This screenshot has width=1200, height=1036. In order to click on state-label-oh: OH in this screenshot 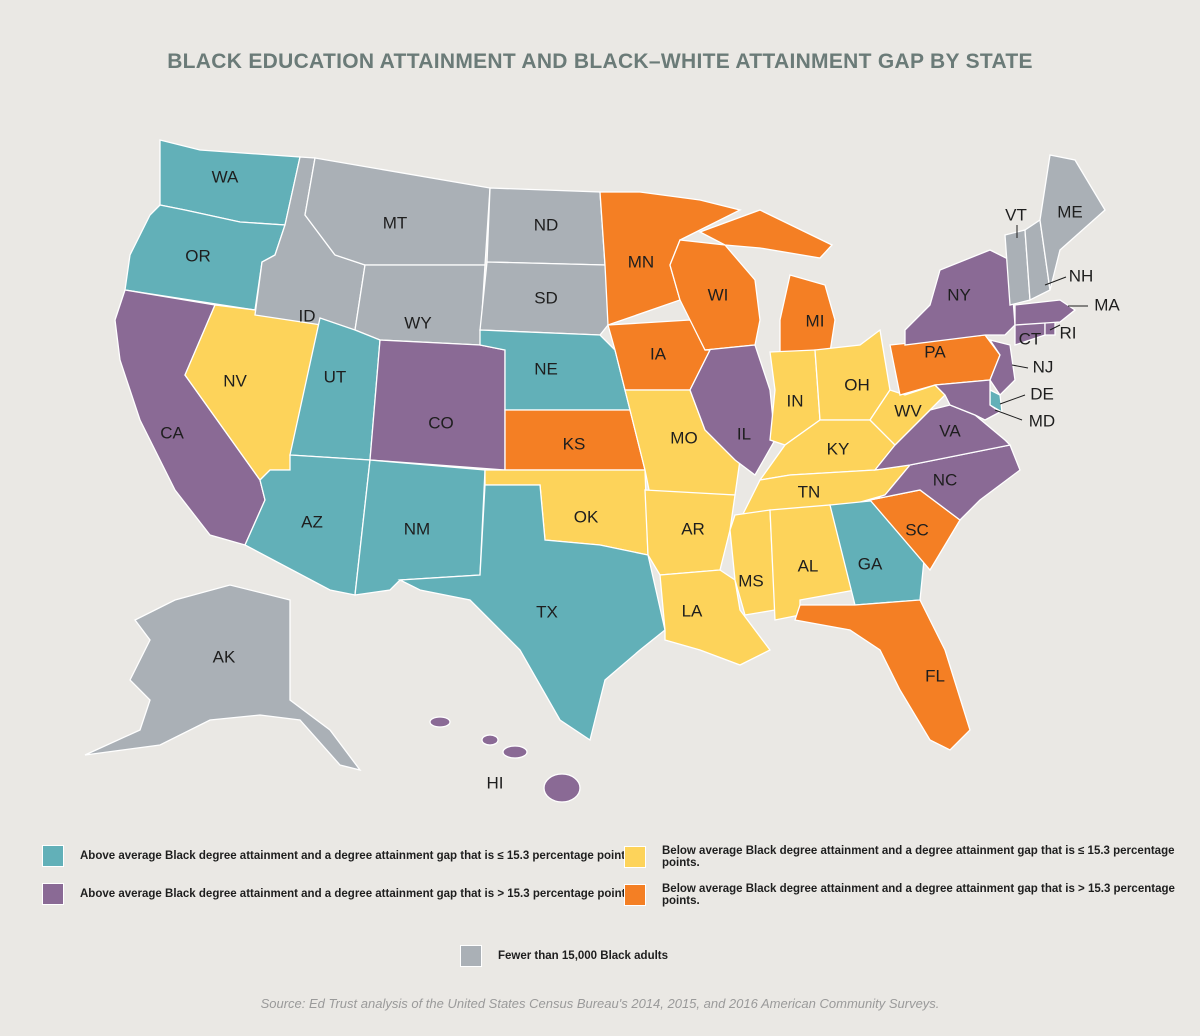, I will do `click(857, 384)`.